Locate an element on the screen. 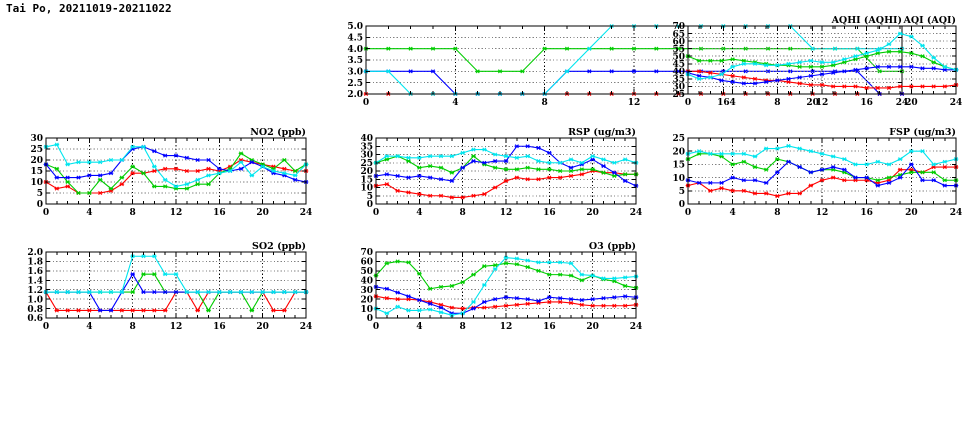  series-rsp-cyan is located at coordinates (506, 156).